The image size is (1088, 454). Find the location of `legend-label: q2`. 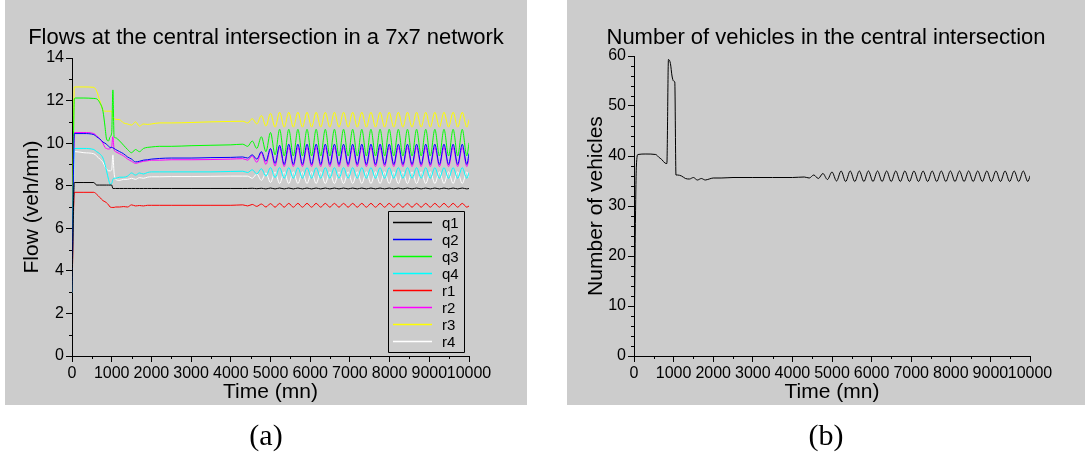

legend-label: q2 is located at coordinates (450, 239).